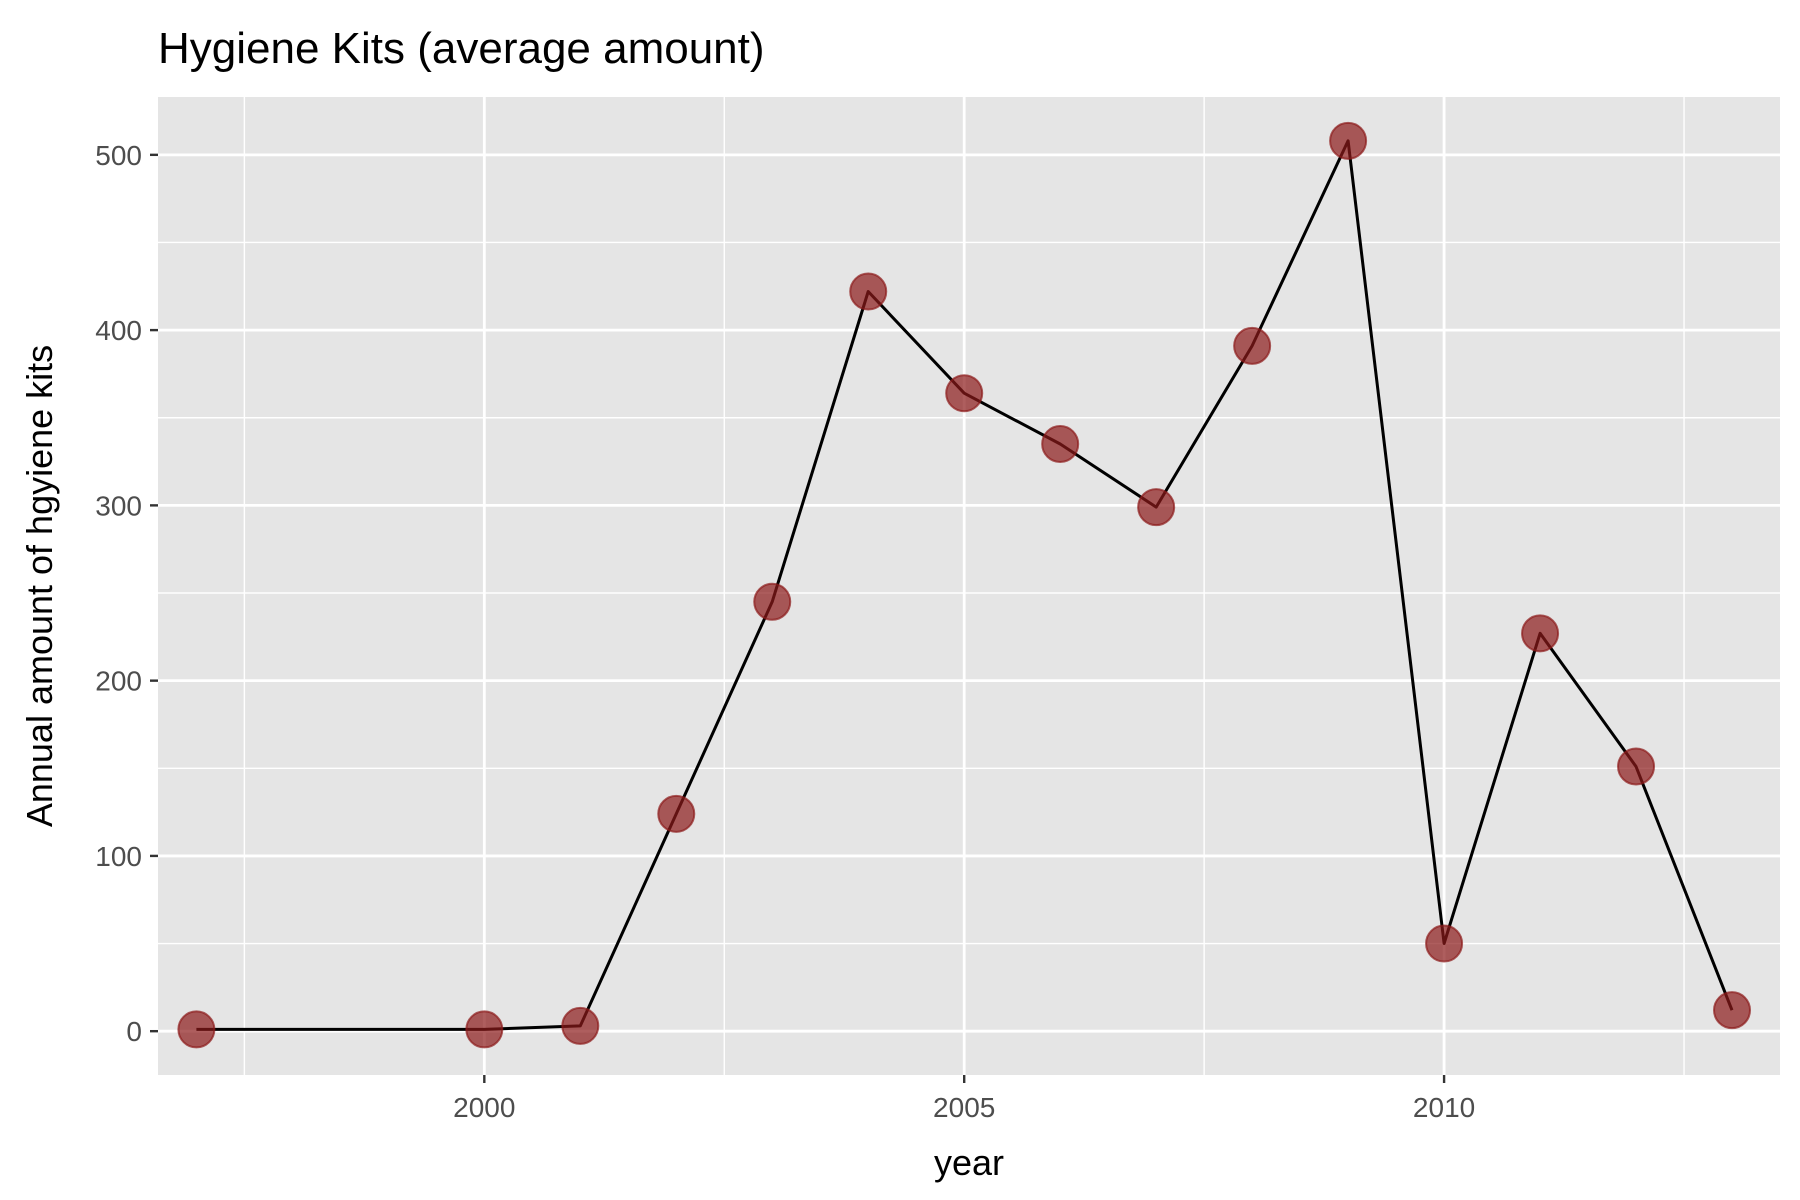 The height and width of the screenshot is (1200, 1800). What do you see at coordinates (1060, 444) in the screenshot?
I see `data-point-2006` at bounding box center [1060, 444].